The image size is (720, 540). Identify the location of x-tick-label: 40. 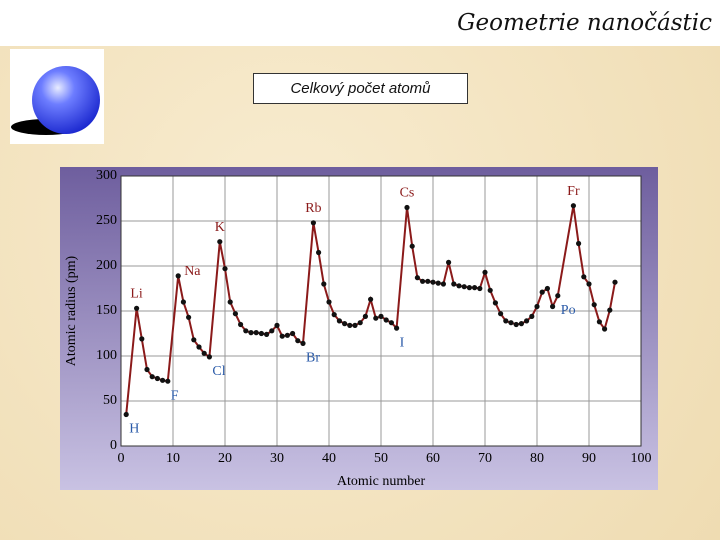
(329, 458).